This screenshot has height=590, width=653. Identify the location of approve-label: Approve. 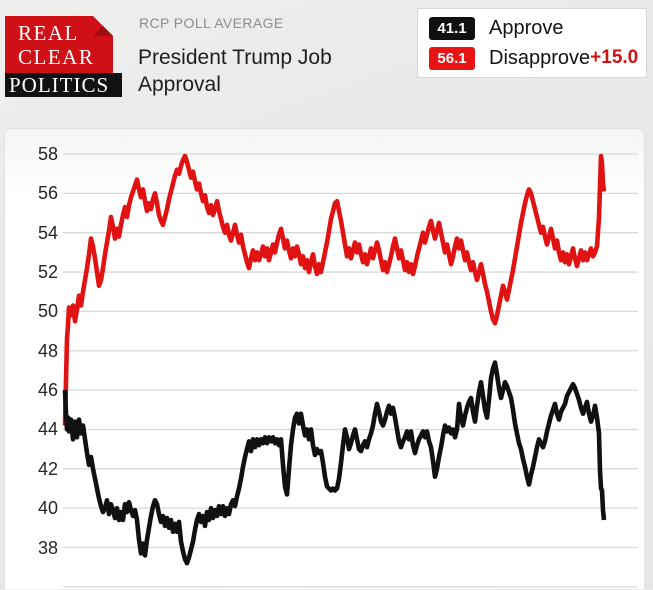
(526, 27).